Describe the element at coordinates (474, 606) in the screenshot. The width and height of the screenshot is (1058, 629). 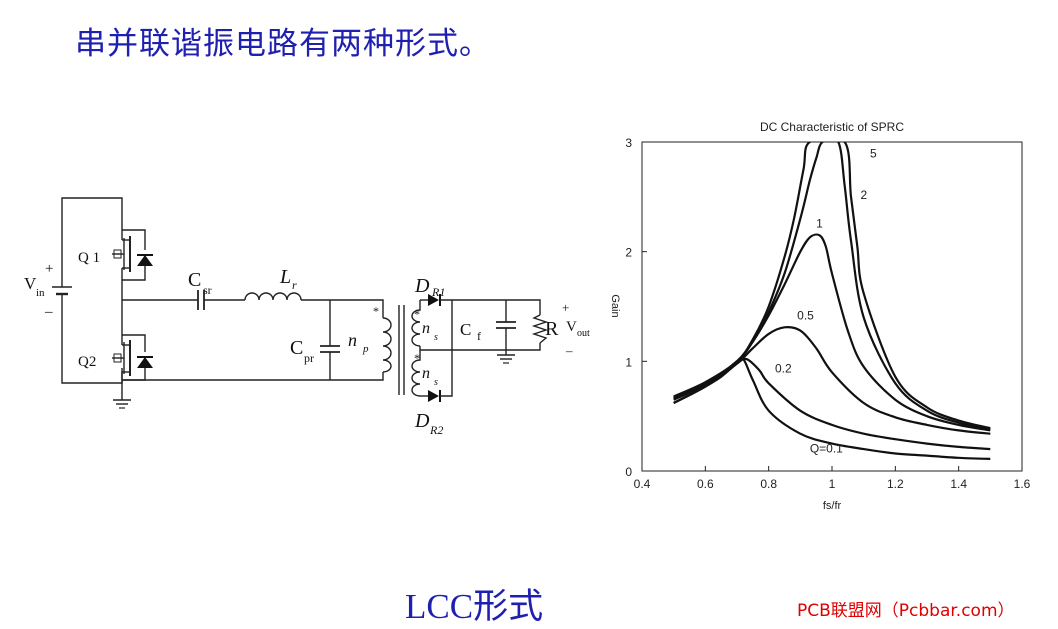
I see `circuit-caption: LCC形式` at that location.